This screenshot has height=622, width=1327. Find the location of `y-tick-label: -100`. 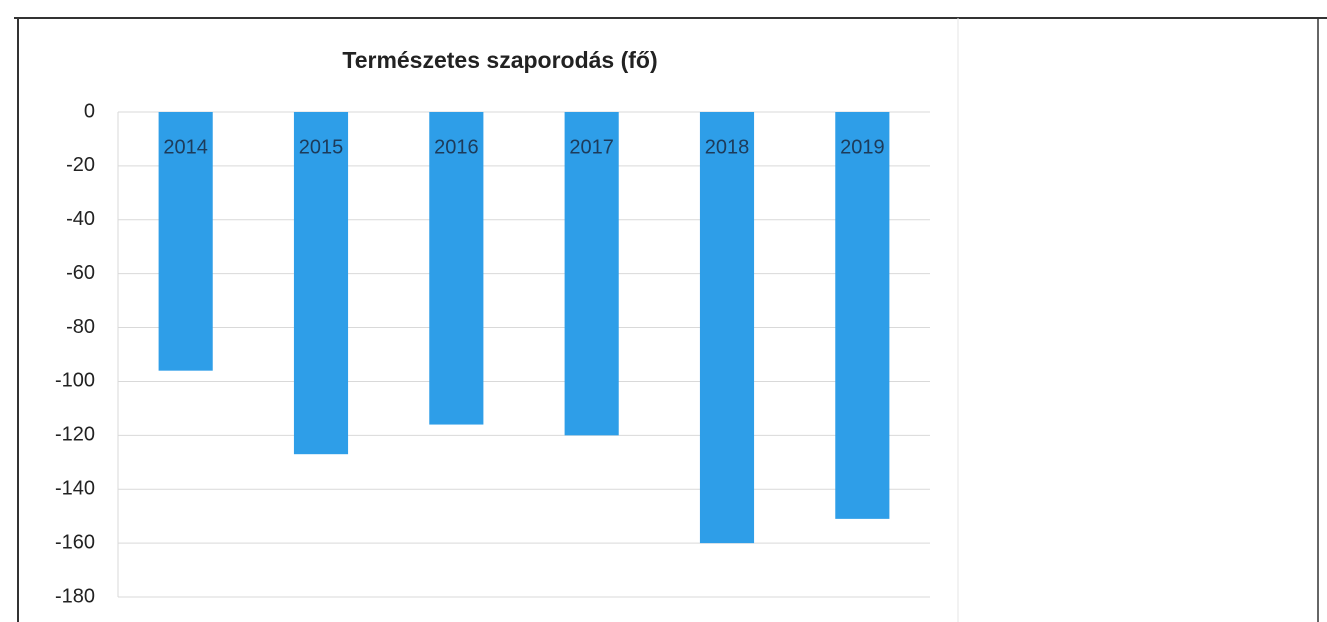

y-tick-label: -100 is located at coordinates (75, 381).